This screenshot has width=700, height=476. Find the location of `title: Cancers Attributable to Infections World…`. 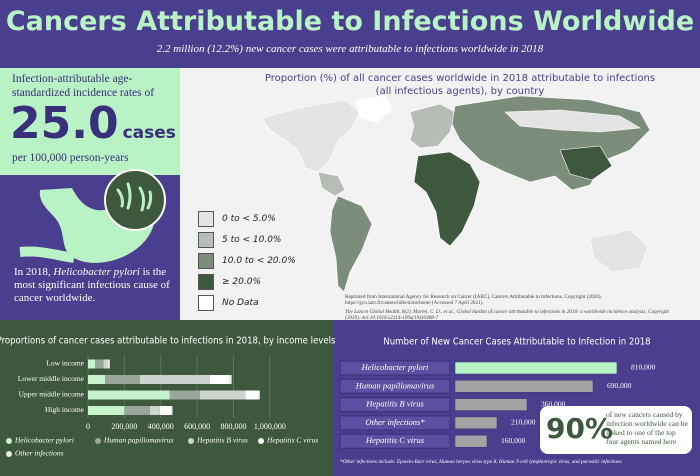

title: Cancers Attributable to Infections World… is located at coordinates (350, 21).